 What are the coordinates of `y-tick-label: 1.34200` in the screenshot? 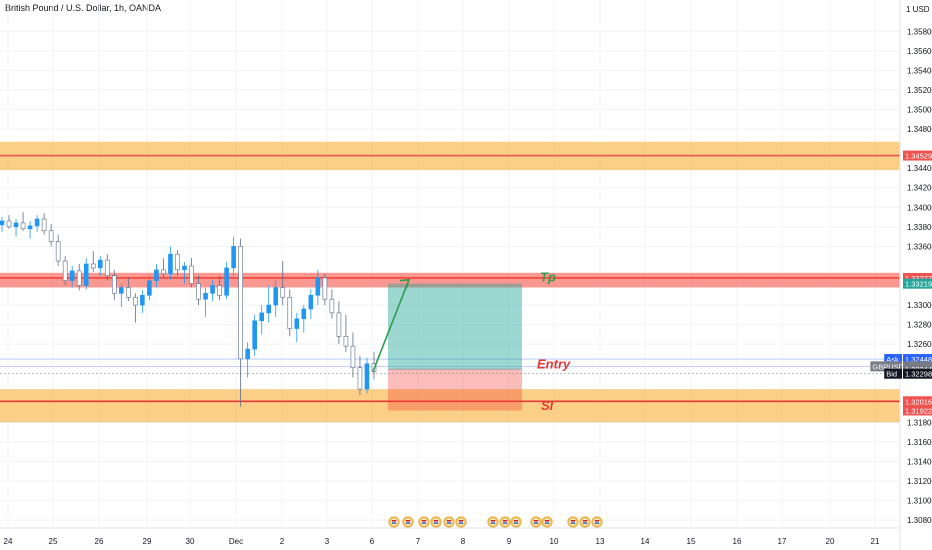 It's located at (919, 188).